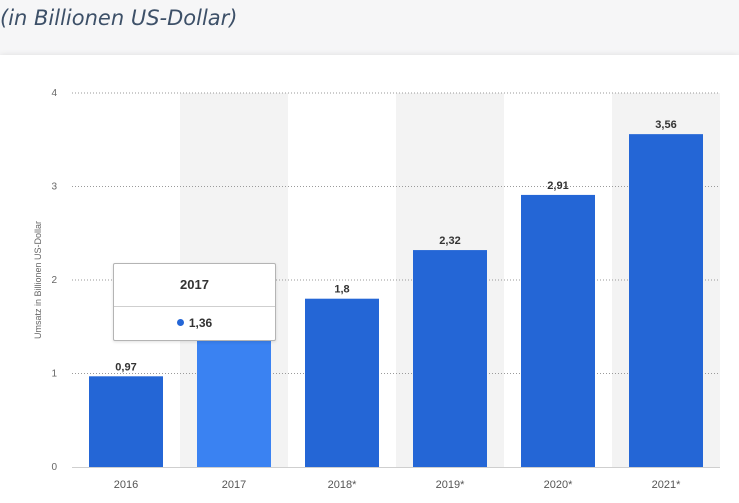  Describe the element at coordinates (180, 322) in the screenshot. I see `tooltip-series-dot` at that location.